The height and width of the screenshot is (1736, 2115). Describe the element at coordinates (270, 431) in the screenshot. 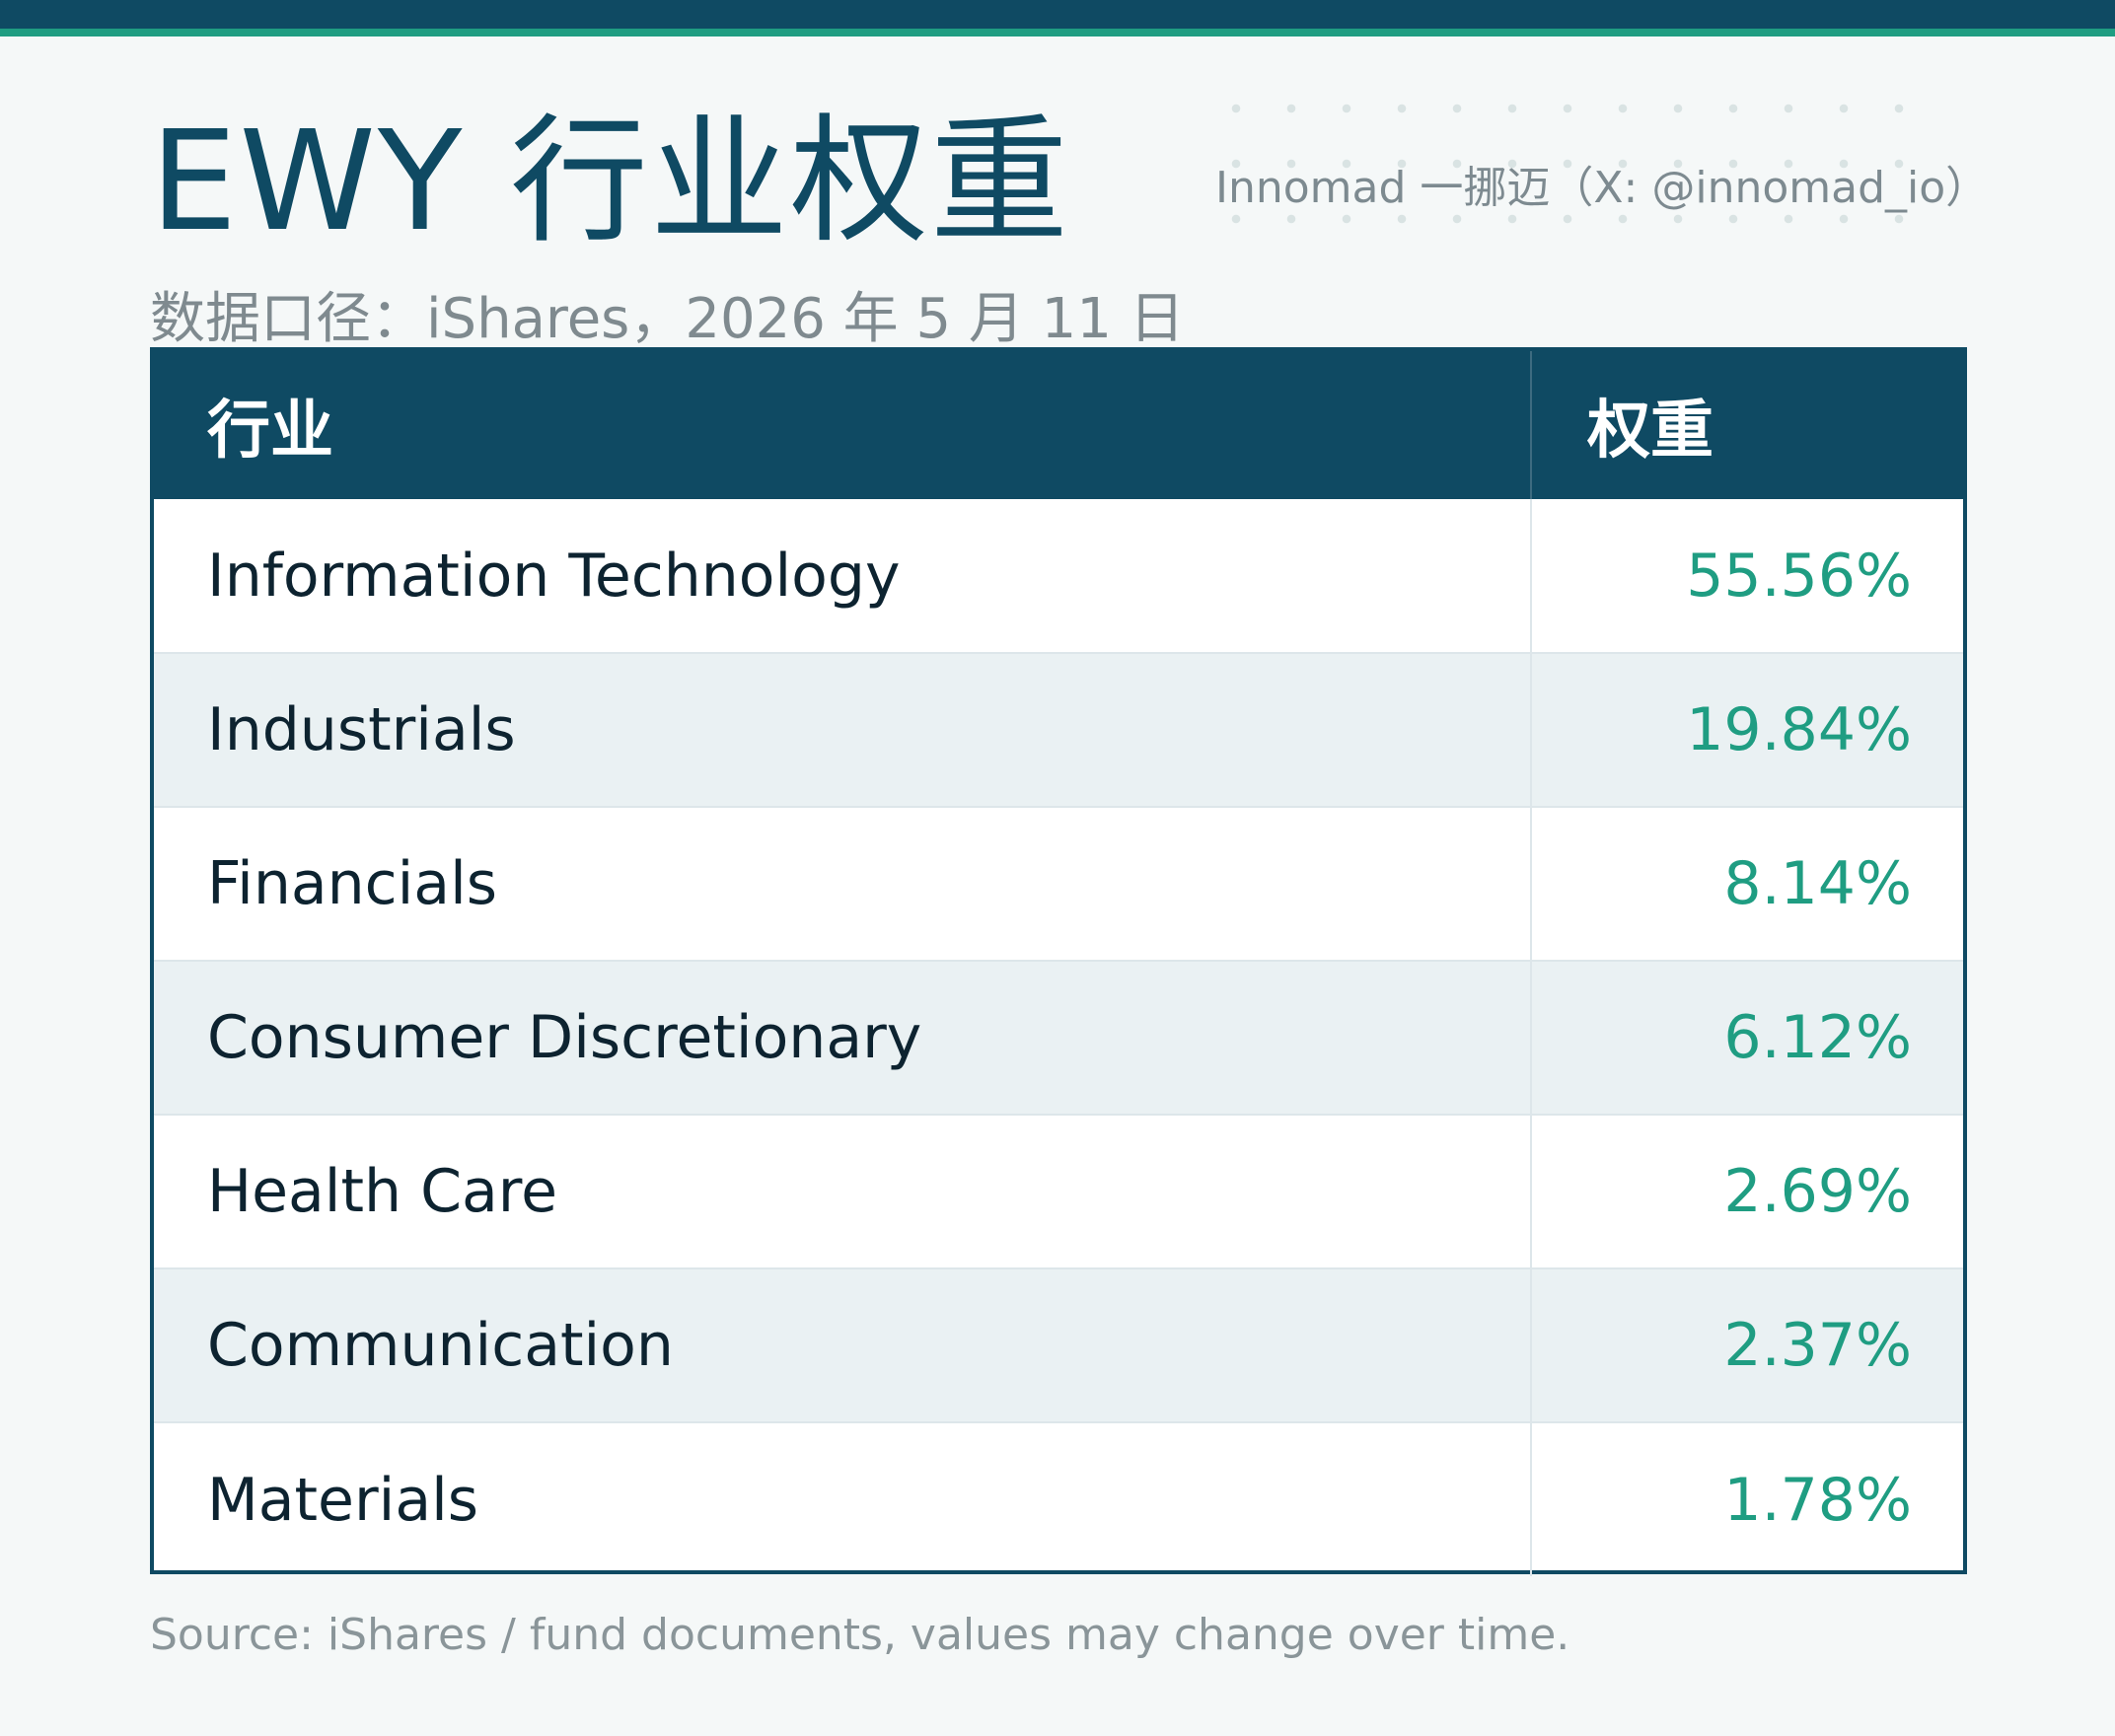

I see `column-header-sector: 行业` at that location.